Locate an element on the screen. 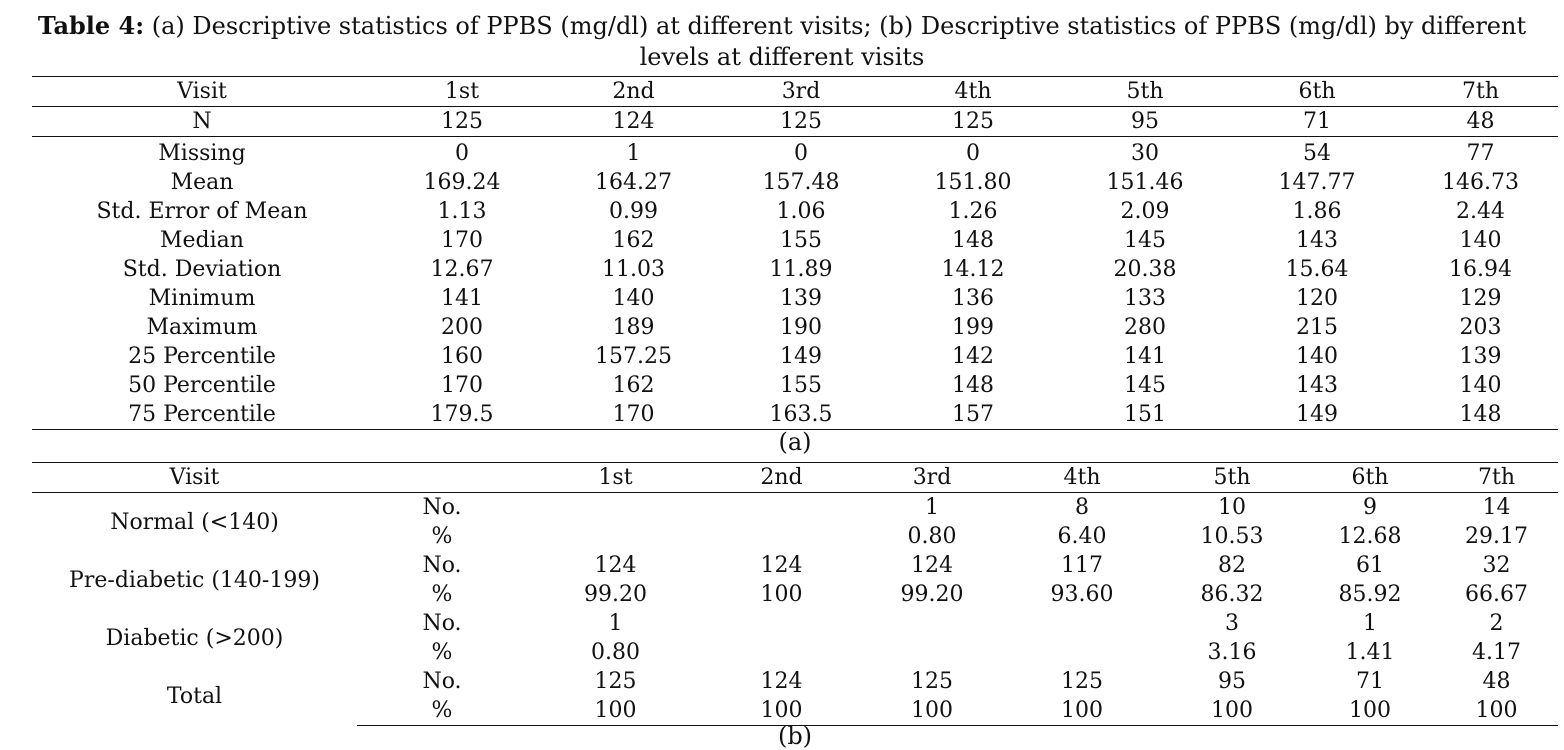 The height and width of the screenshot is (750, 1564). table-cell: 1.06 is located at coordinates (801, 211).